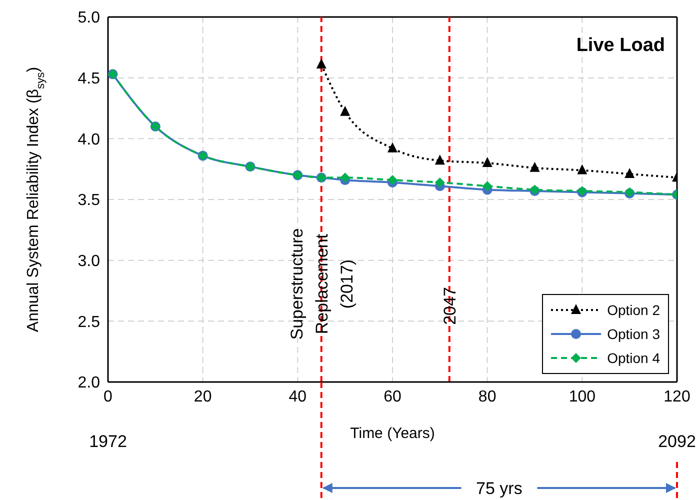 The width and height of the screenshot is (697, 500). I want to click on ref-line-label: Superstructure Replacement (2017), so click(321, 284).